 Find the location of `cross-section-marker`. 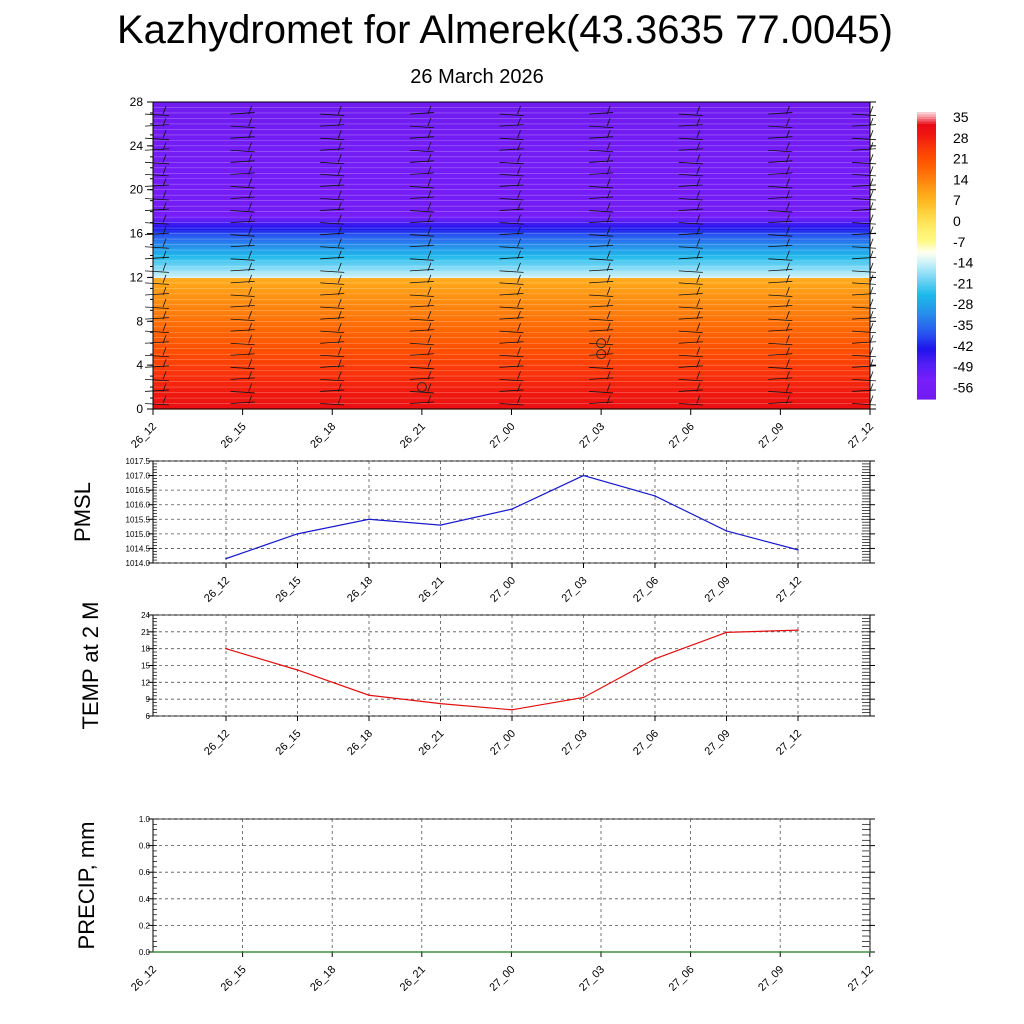

cross-section-marker is located at coordinates (601, 343).